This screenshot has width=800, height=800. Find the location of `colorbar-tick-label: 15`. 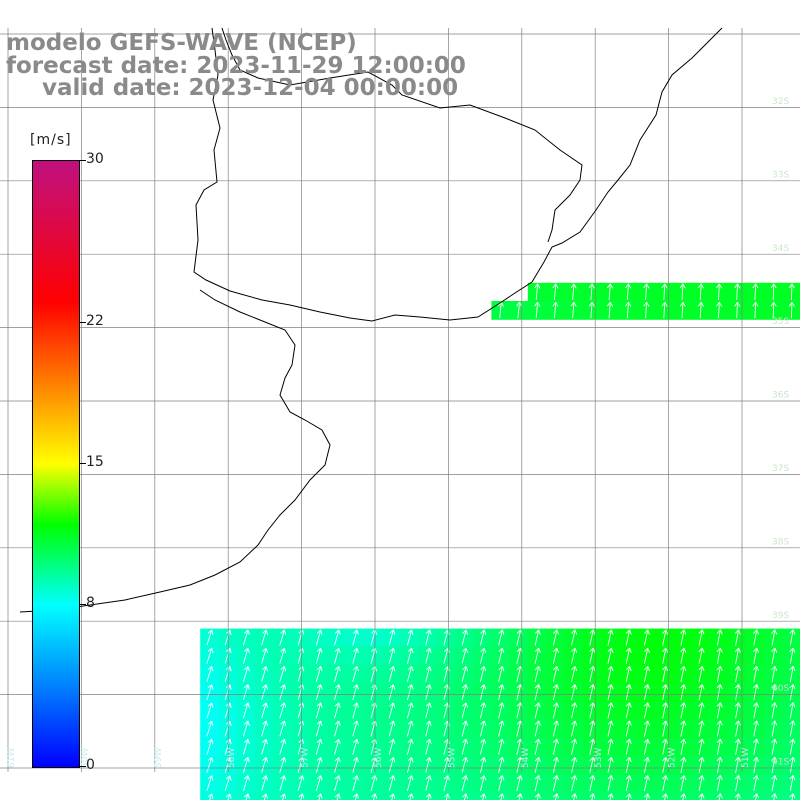

colorbar-tick-label: 15 is located at coordinates (95, 462).